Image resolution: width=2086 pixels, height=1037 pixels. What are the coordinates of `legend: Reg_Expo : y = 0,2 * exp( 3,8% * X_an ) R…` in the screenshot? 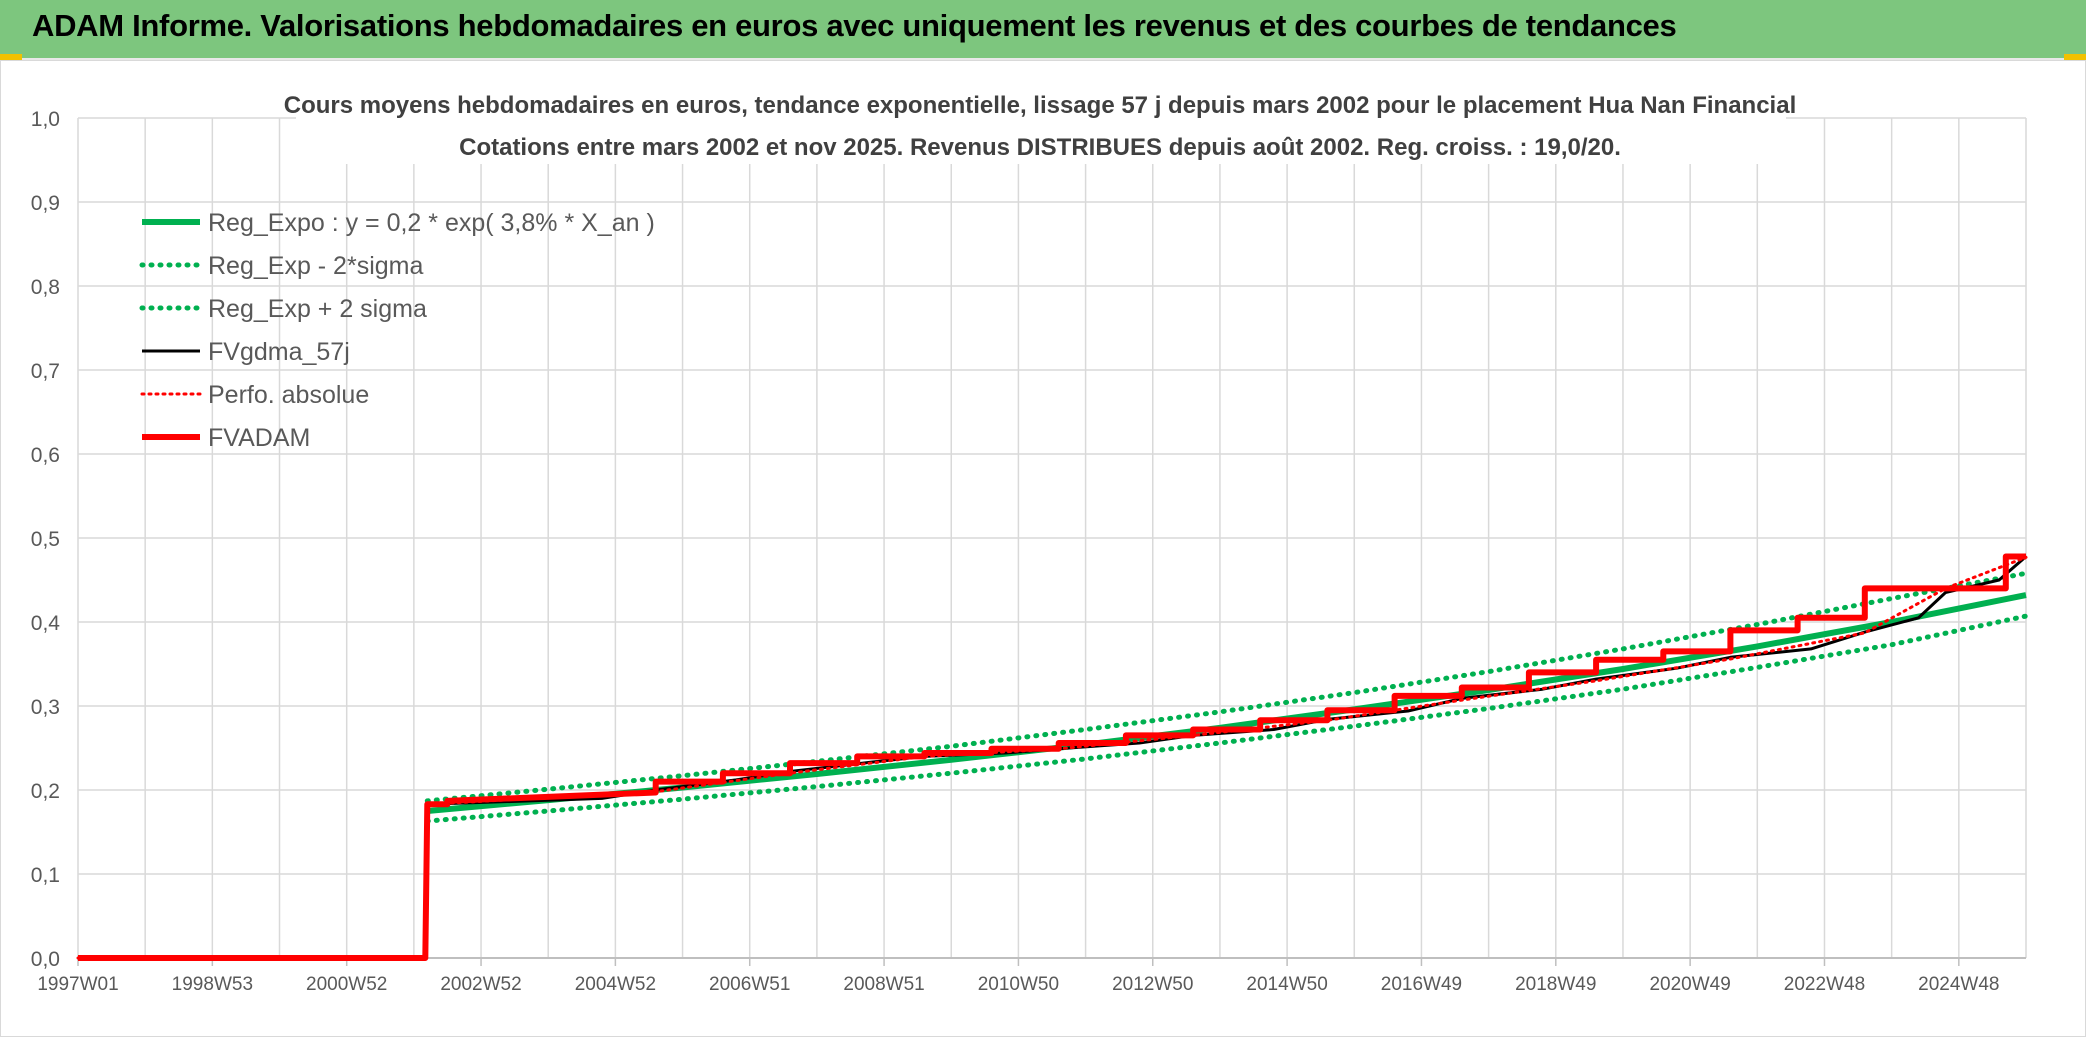 It's located at (397, 330).